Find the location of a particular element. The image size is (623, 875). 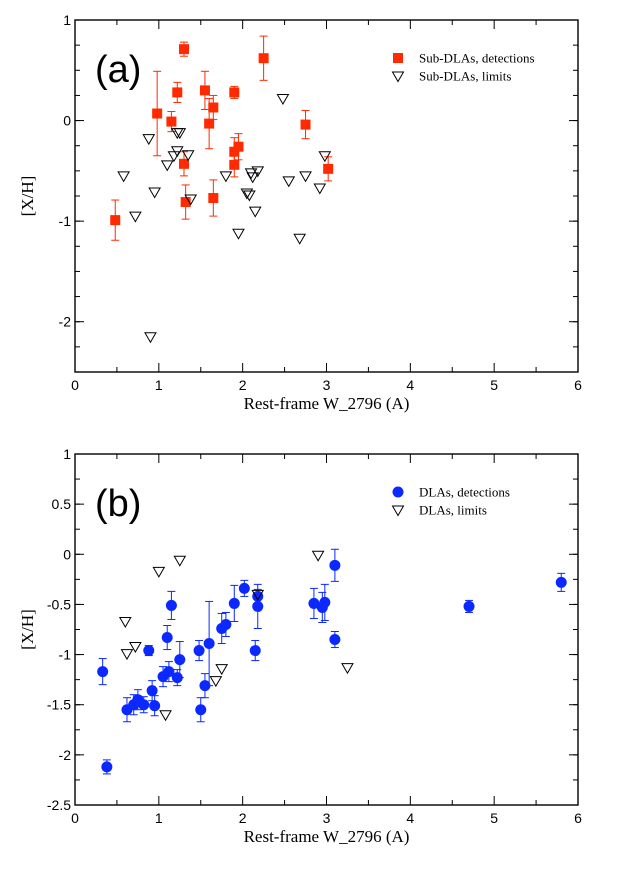

y-tick-label: -1.5 is located at coordinates (59, 705).